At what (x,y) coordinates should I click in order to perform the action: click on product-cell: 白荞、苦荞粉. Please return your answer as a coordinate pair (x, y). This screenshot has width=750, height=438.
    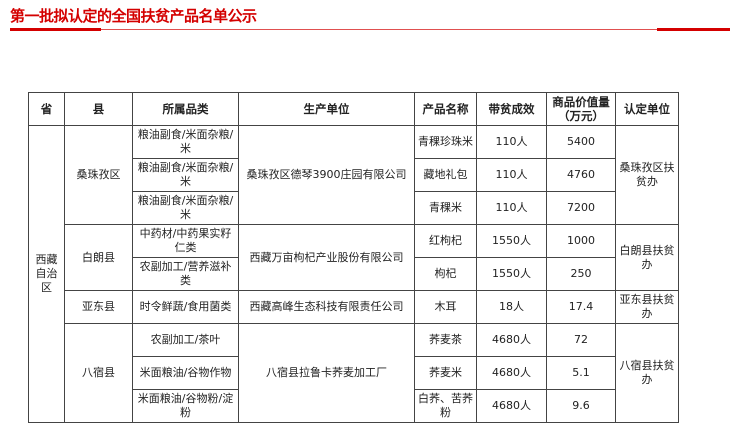
    Looking at the image, I should click on (445, 406).